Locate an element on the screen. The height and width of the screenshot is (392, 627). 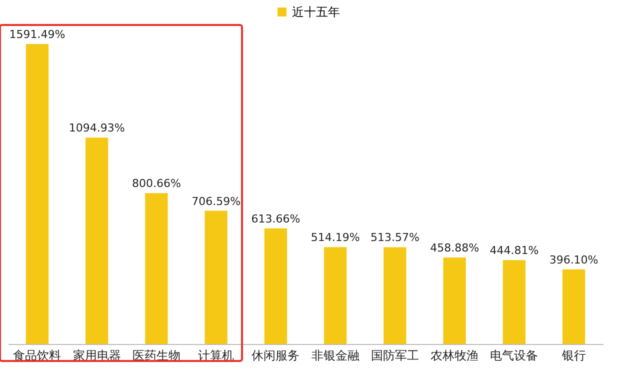
data-label: 444.81% is located at coordinates (514, 251).